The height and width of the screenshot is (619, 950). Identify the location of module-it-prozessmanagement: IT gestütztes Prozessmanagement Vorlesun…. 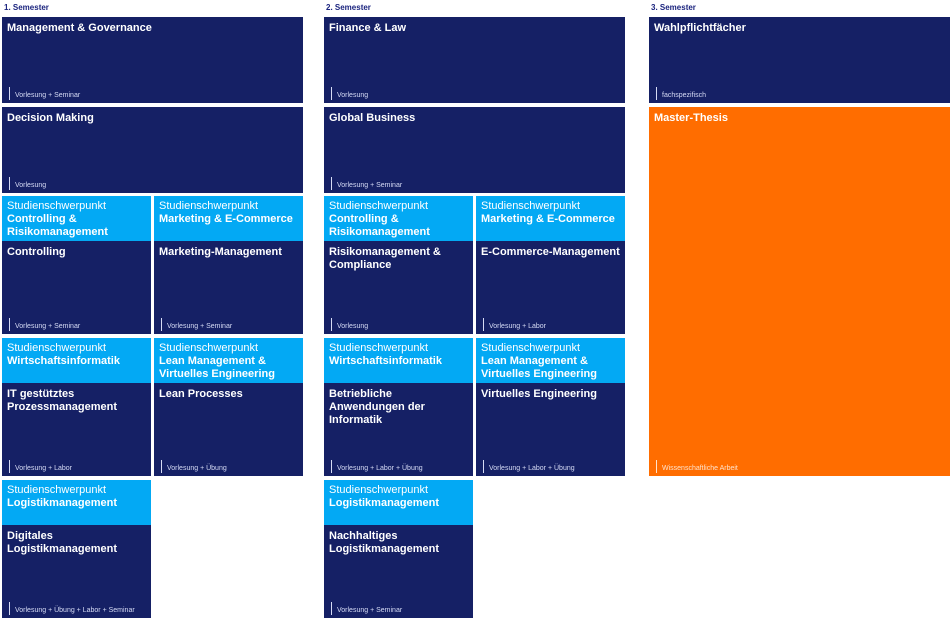
(76, 429).